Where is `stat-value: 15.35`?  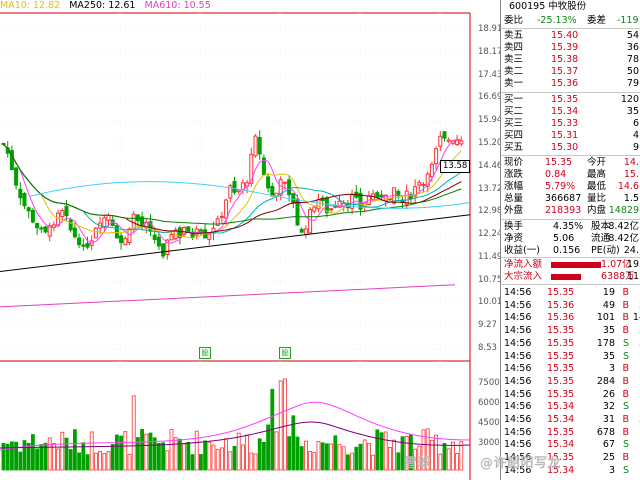 stat-value: 15.35 is located at coordinates (559, 162).